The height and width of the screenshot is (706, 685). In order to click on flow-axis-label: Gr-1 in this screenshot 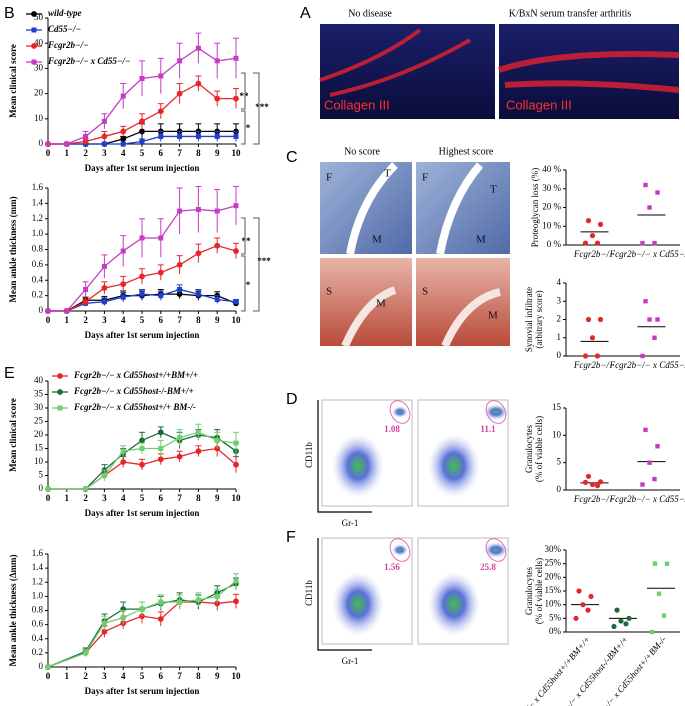, I will do `click(350, 523)`.